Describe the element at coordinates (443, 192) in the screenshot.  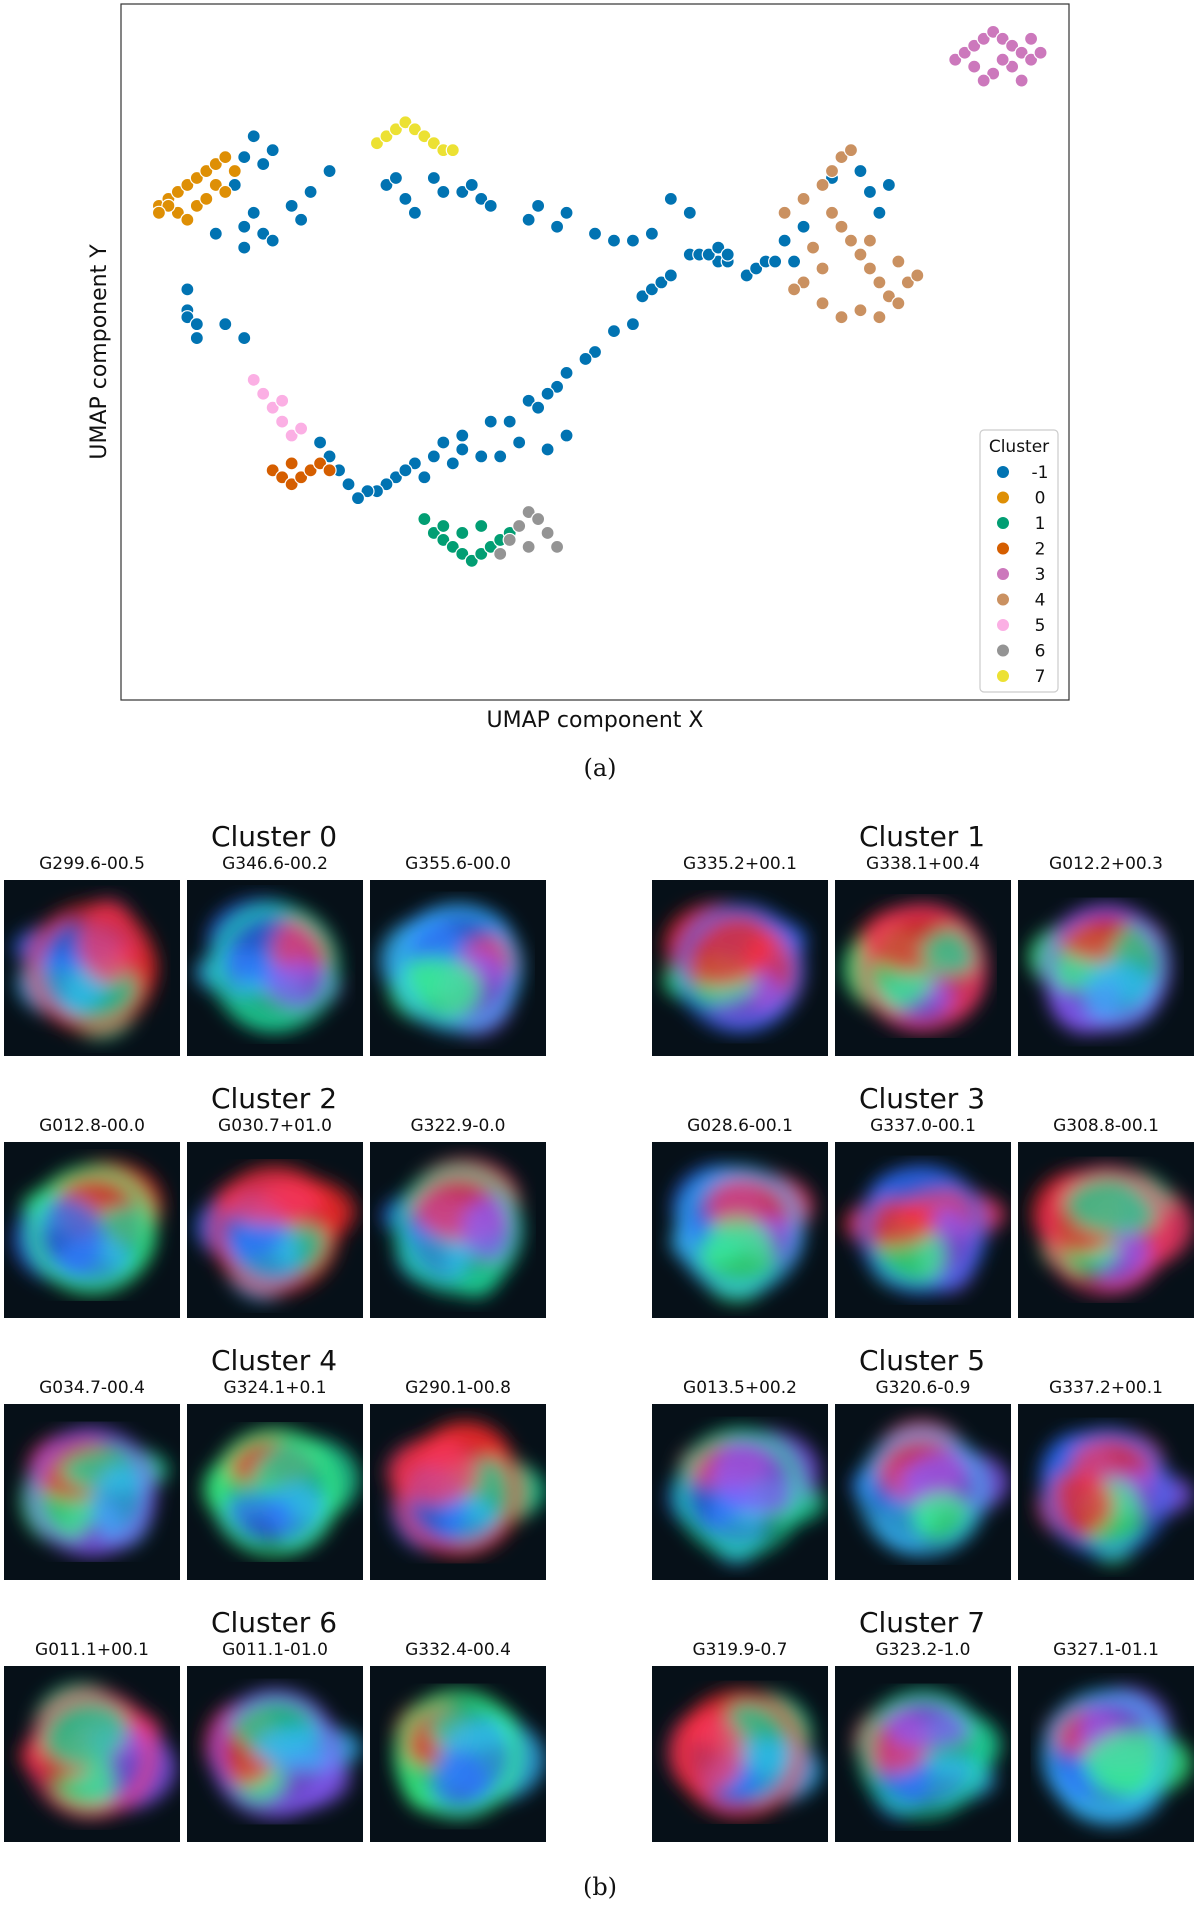
I see `point-cluster--1-27` at that location.